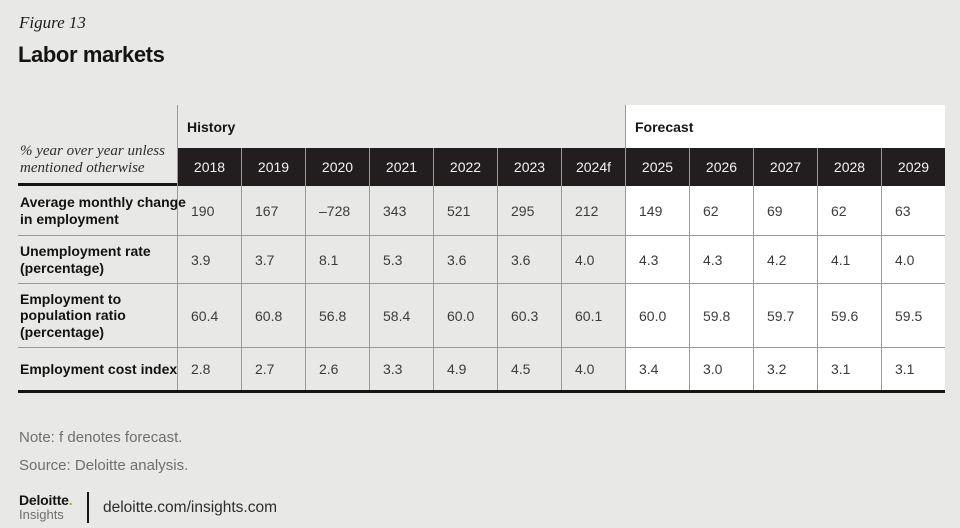  I want to click on year-header-2023: 2023, so click(529, 167).